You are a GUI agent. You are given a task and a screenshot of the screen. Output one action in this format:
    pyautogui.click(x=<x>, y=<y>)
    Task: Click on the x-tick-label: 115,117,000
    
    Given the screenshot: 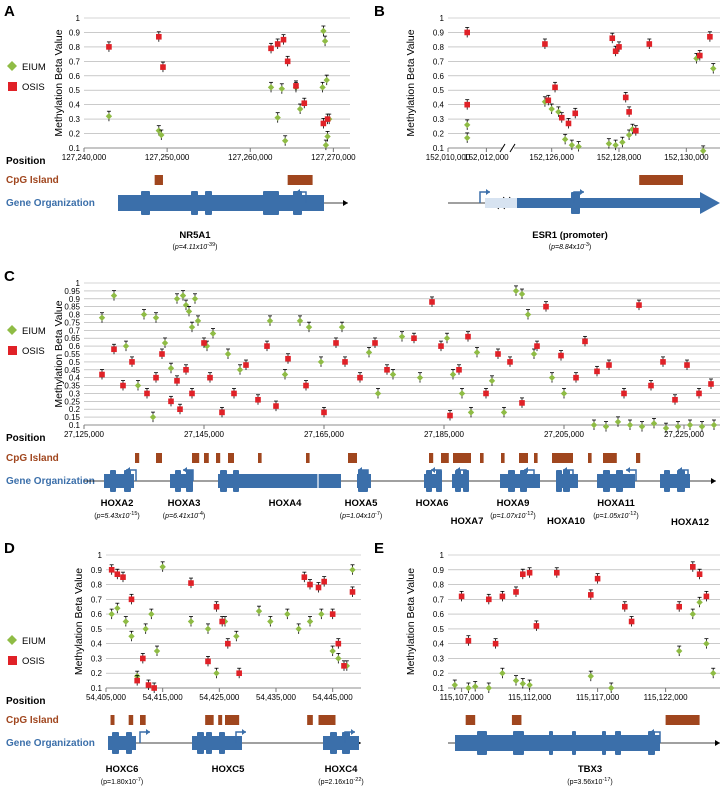 What is the action you would take?
    pyautogui.click(x=598, y=697)
    